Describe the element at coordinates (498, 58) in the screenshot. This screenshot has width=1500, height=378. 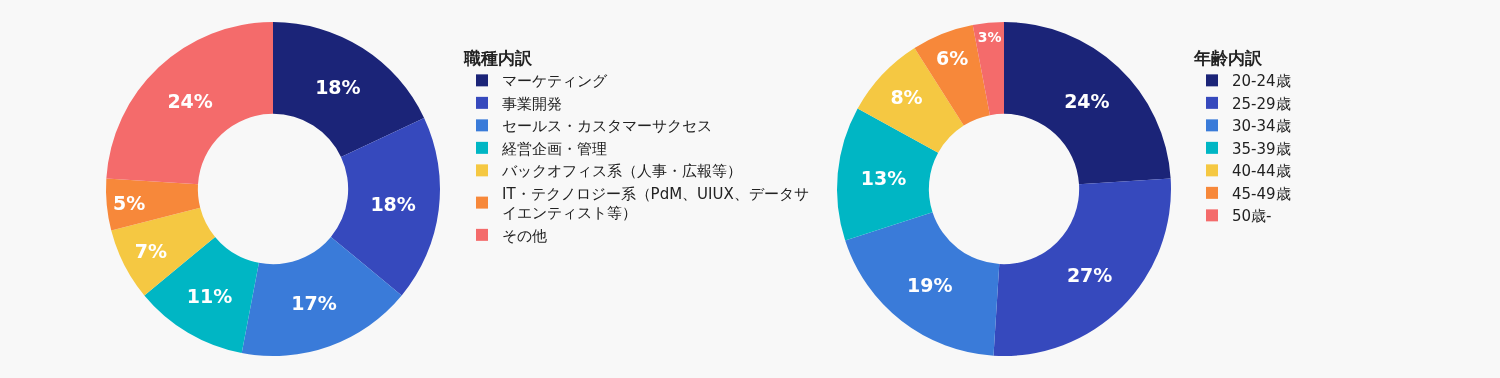
I see `text: 職種内訳` at that location.